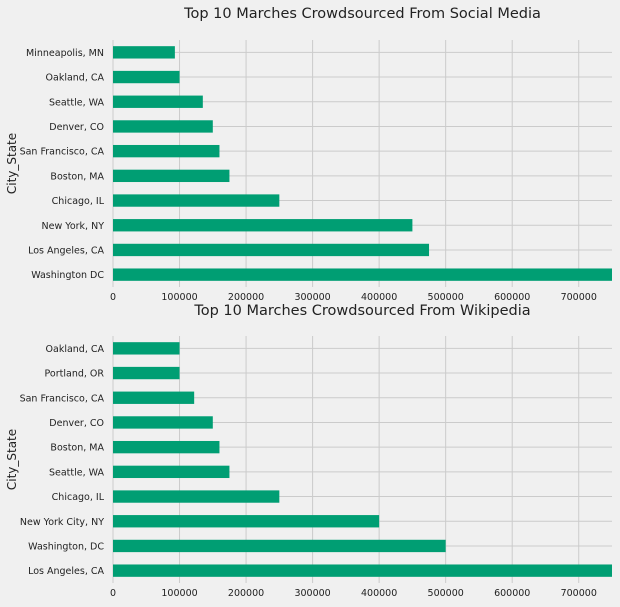  I want to click on category-label: Portland, OR, so click(75, 374).